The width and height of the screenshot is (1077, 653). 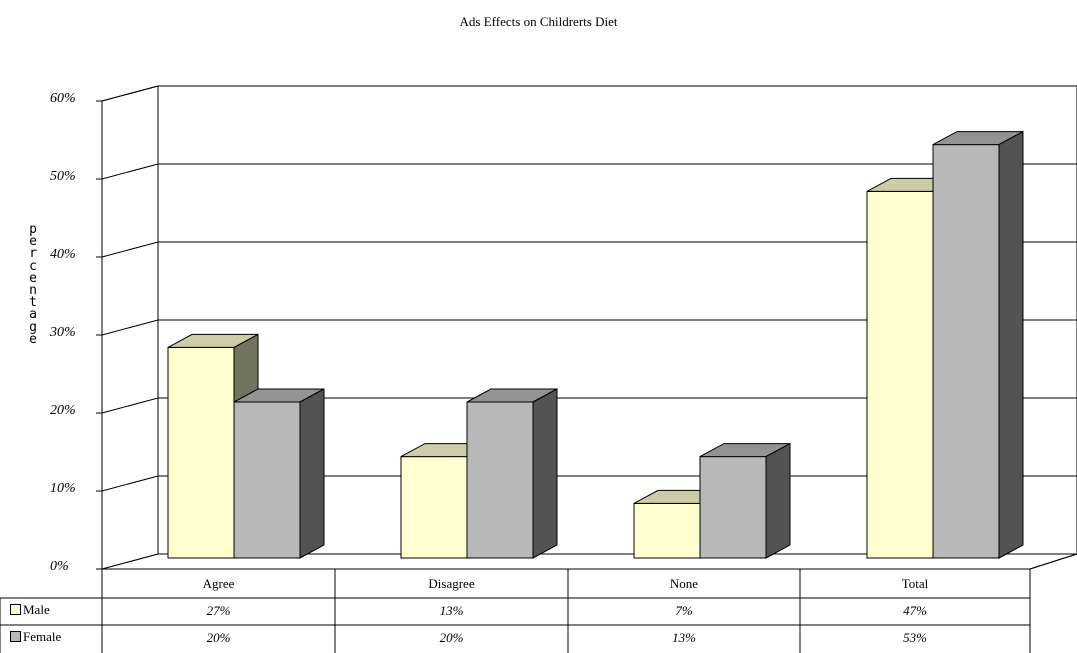 I want to click on x-category-label: None, so click(x=684, y=583).